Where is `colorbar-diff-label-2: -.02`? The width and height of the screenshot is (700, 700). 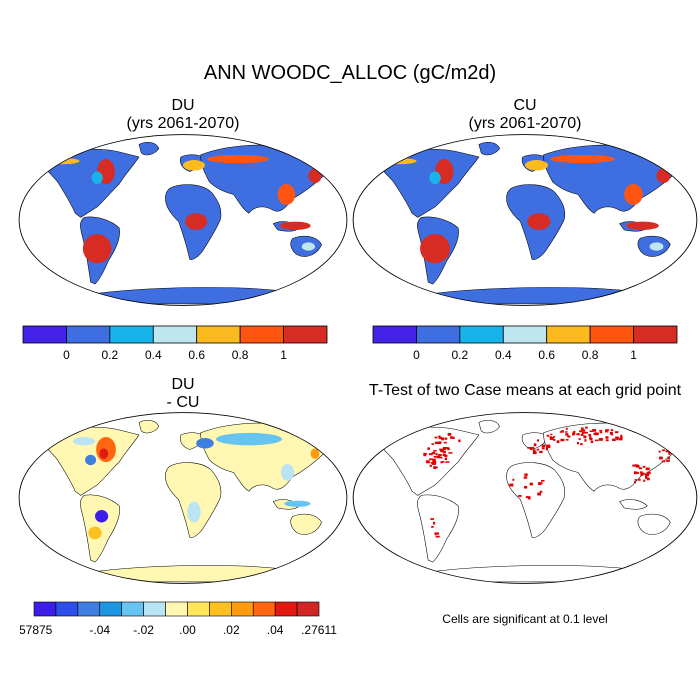
colorbar-diff-label-2: -.02 is located at coordinates (143, 630).